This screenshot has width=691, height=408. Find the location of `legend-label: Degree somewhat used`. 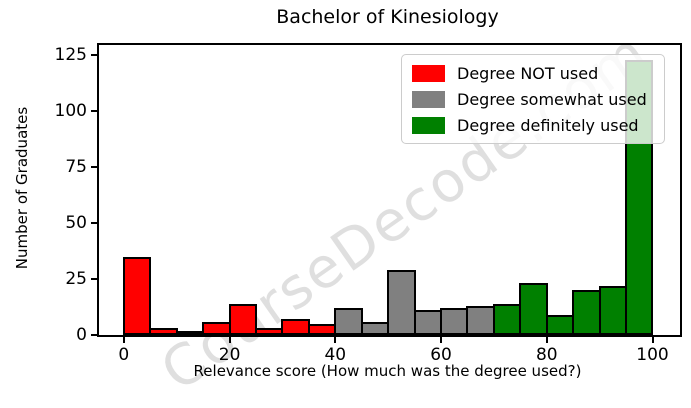

legend-label: Degree somewhat used is located at coordinates (552, 99).